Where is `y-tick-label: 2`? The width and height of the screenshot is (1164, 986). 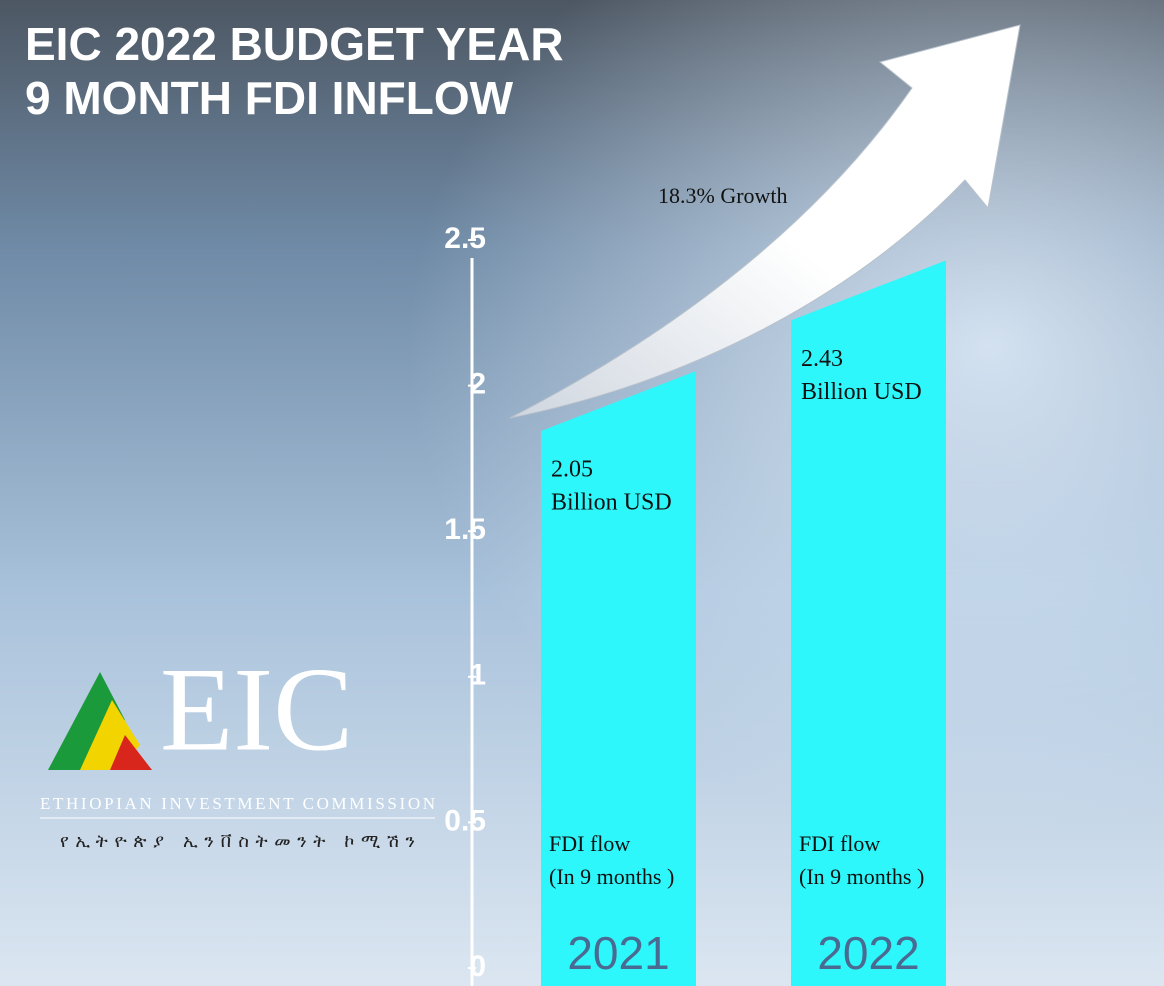 y-tick-label: 2 is located at coordinates (477, 384).